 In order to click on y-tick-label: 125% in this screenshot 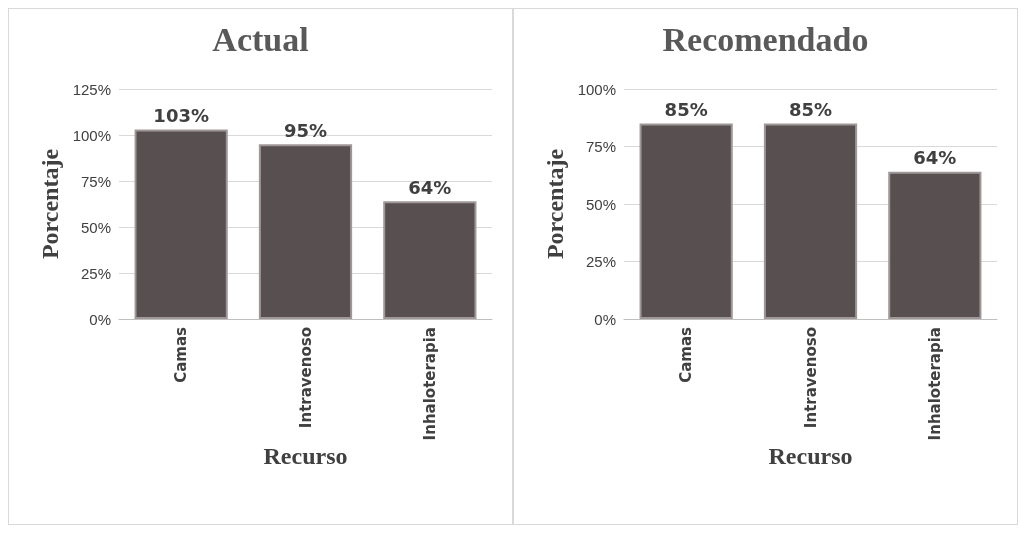, I will do `click(91, 89)`.